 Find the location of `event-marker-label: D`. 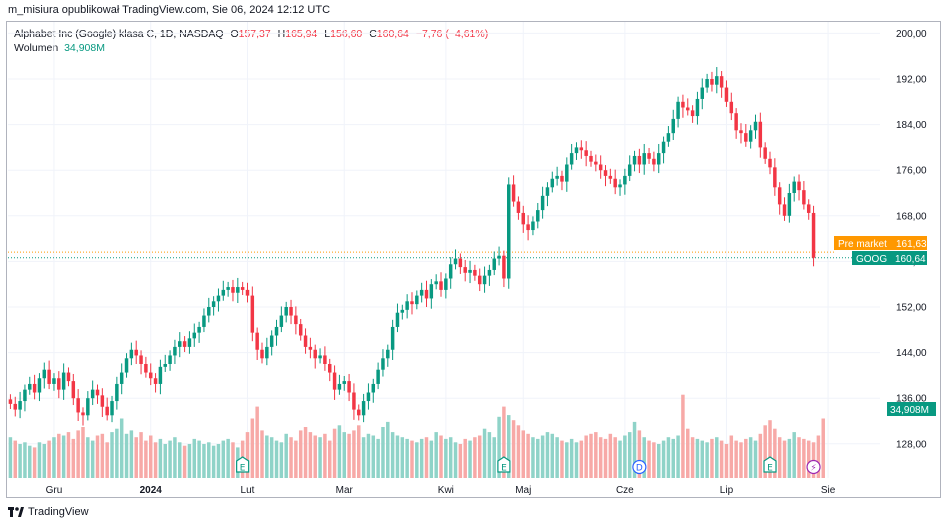

event-marker-label: D is located at coordinates (639, 469).